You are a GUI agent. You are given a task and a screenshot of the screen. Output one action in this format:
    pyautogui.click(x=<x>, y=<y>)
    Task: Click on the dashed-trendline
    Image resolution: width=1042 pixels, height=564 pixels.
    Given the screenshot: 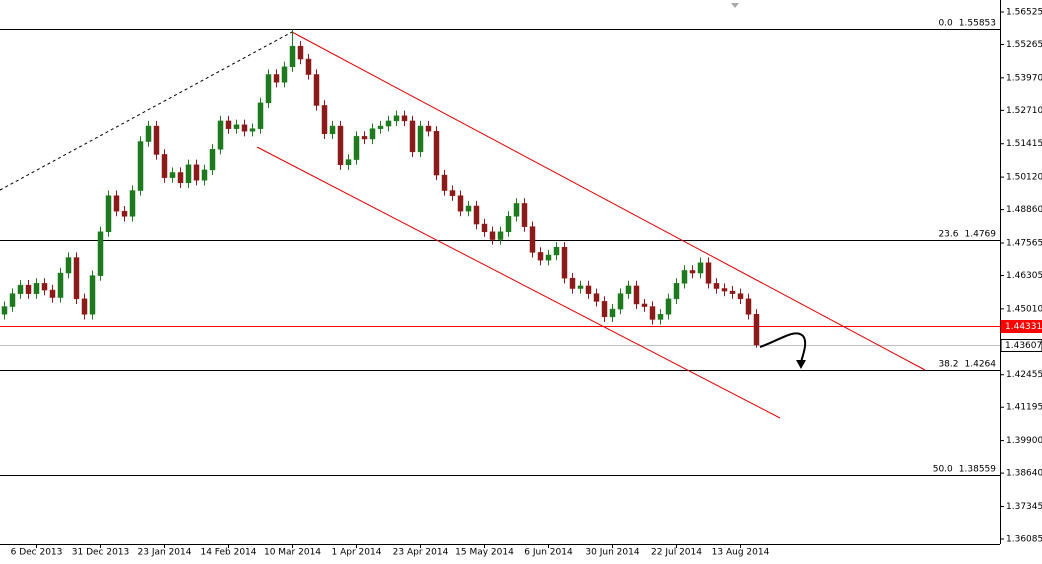 What is the action you would take?
    pyautogui.click(x=146, y=111)
    